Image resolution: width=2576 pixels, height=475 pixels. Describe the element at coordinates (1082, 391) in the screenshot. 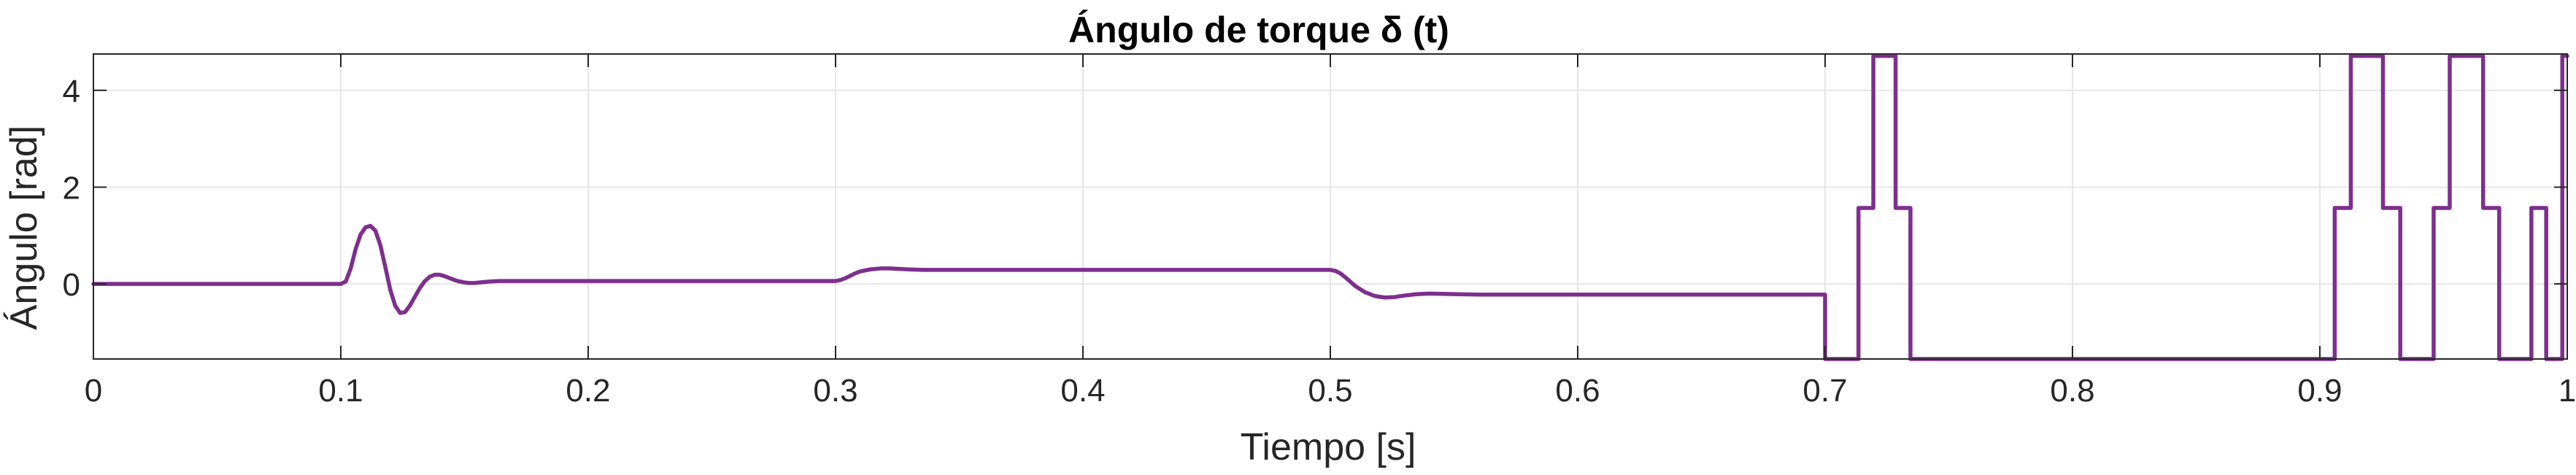

I see `x-tick-label: 0.4` at that location.